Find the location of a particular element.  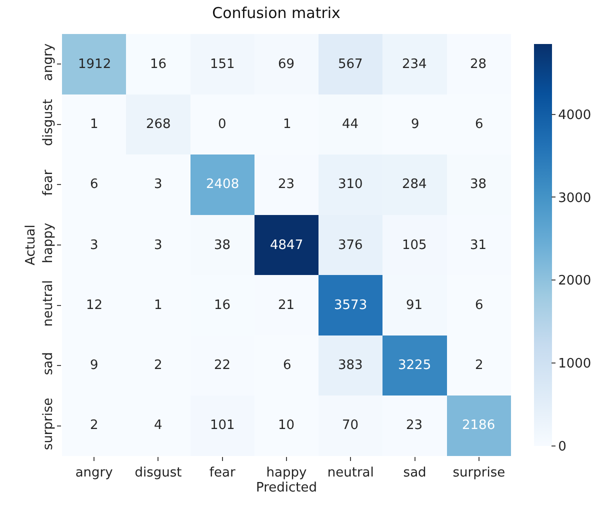

x-axis-title: Predicted is located at coordinates (287, 488).